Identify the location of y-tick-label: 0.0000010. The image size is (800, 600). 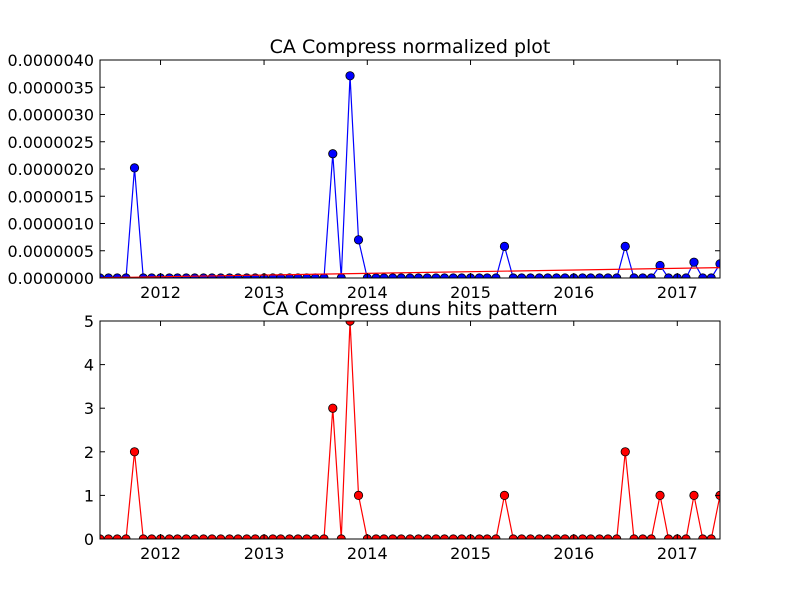
(50, 224).